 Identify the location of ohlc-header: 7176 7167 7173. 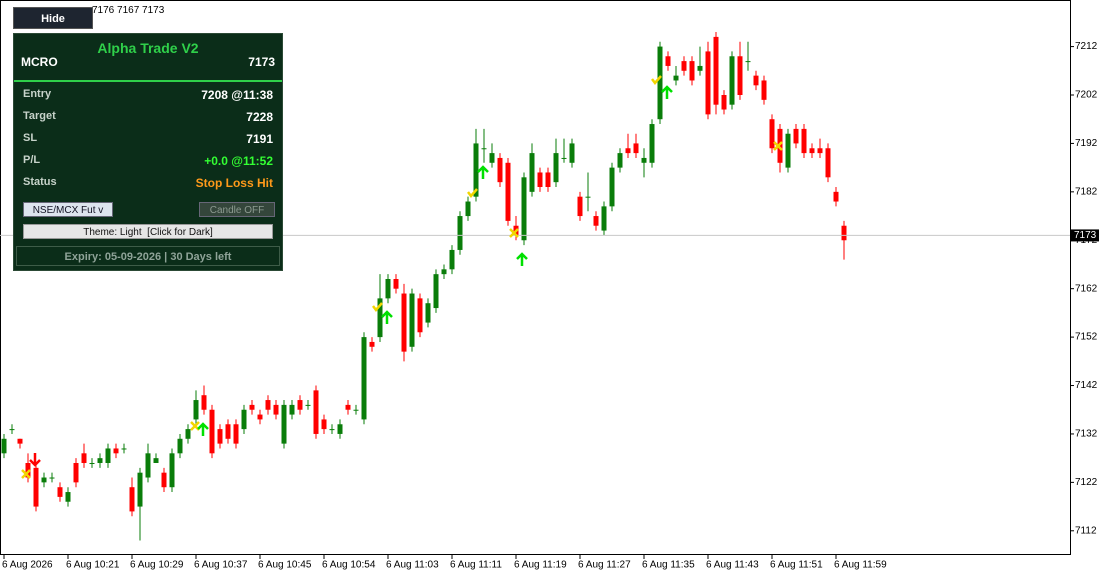
(128, 10).